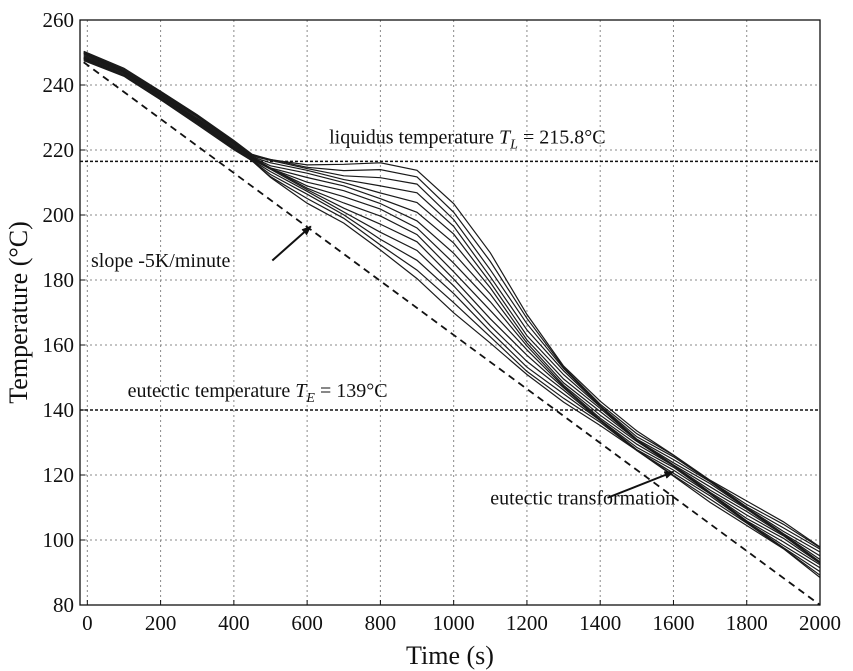 Image resolution: width=853 pixels, height=671 pixels. I want to click on x-tick-label: 200, so click(161, 623).